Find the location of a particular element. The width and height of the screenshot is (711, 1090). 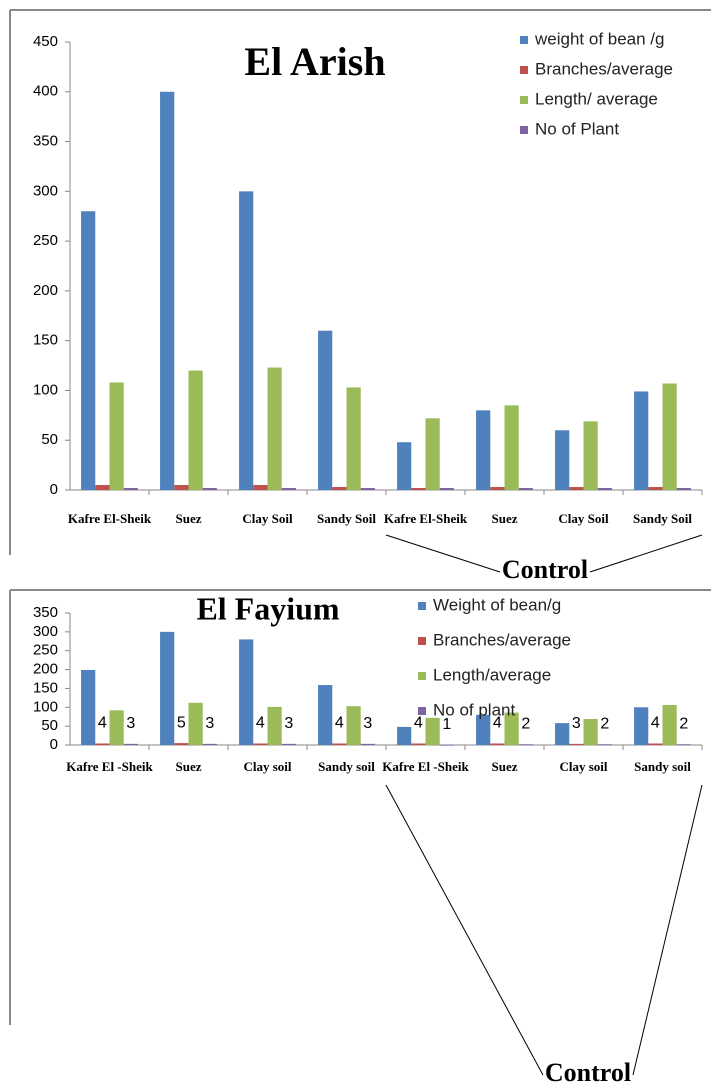

y-tick-label: 400 is located at coordinates (45, 91).